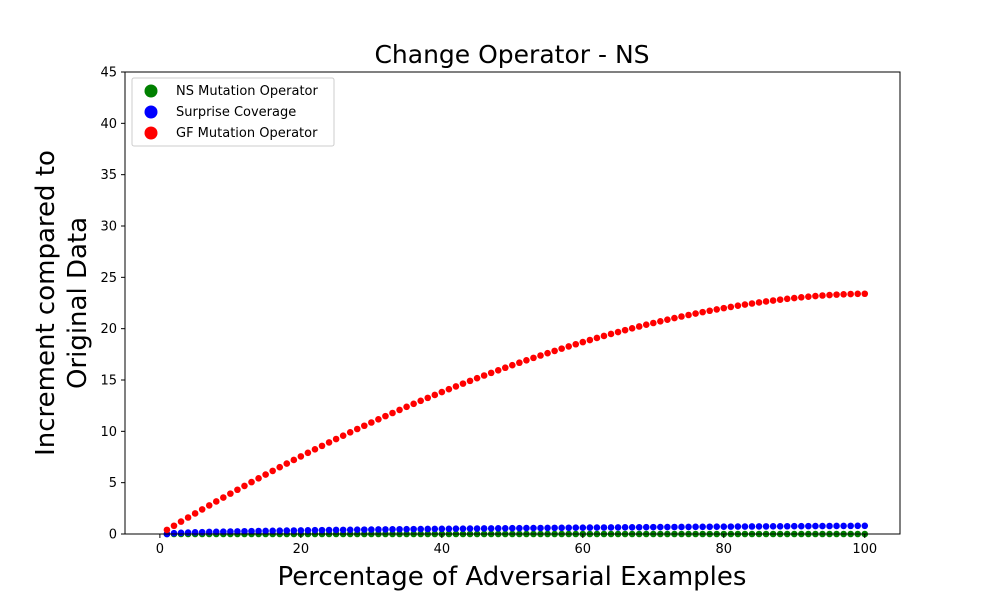 The image size is (1000, 600). I want to click on y-tick-label: 20, so click(108, 329).